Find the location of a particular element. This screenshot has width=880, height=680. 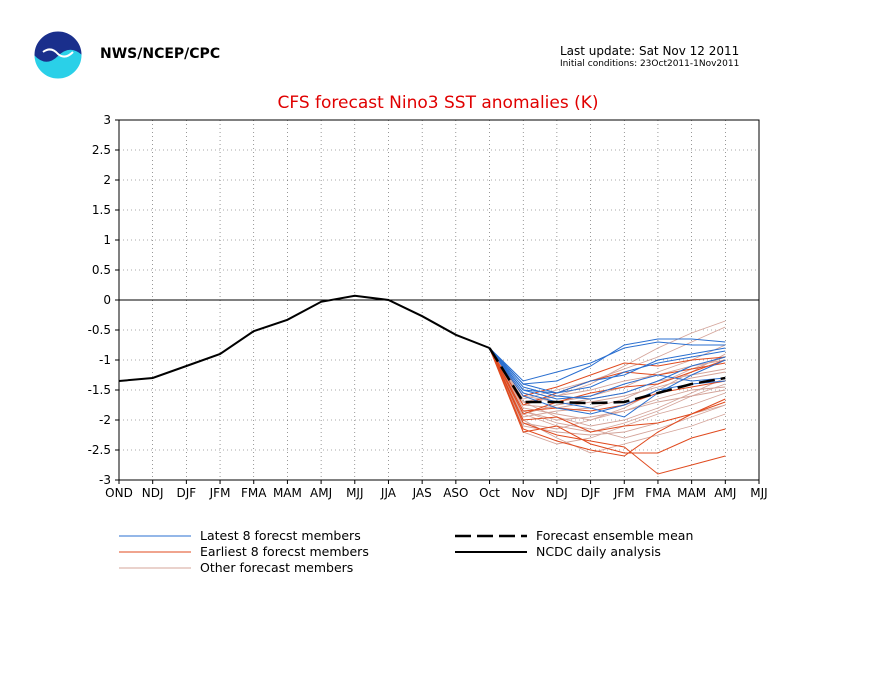

initial-conditions-label: Initial conditions: 23Oct2011-1Nov2011 is located at coordinates (650, 64).